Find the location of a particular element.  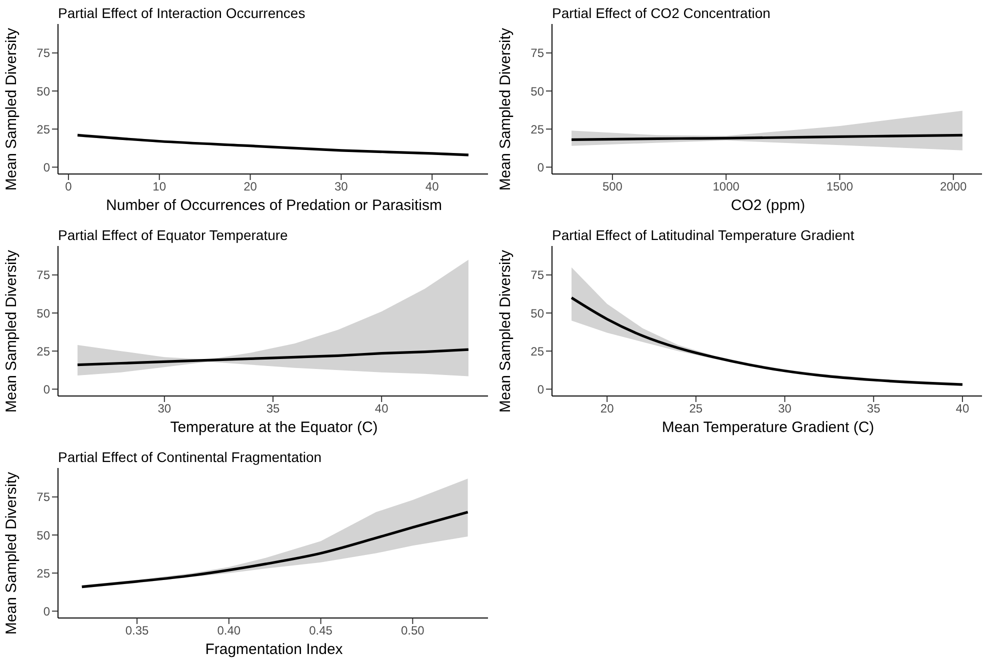

x-axis-title: Temperature at the Equator (C) is located at coordinates (274, 428).